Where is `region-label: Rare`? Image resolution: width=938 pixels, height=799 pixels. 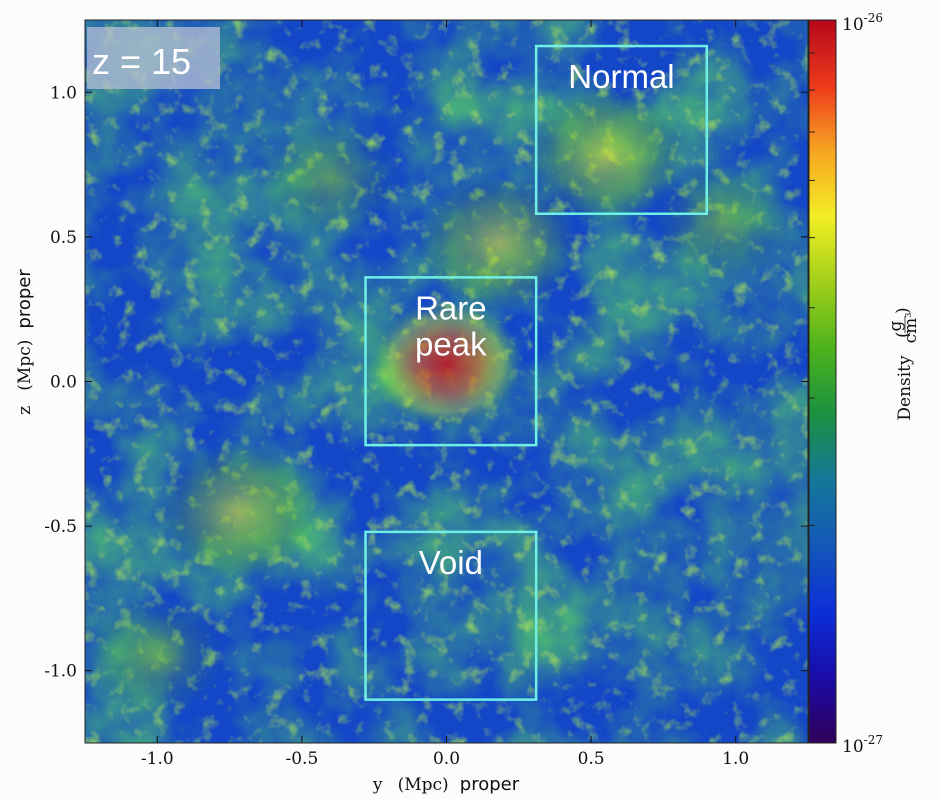
region-label: Rare is located at coordinates (451, 307).